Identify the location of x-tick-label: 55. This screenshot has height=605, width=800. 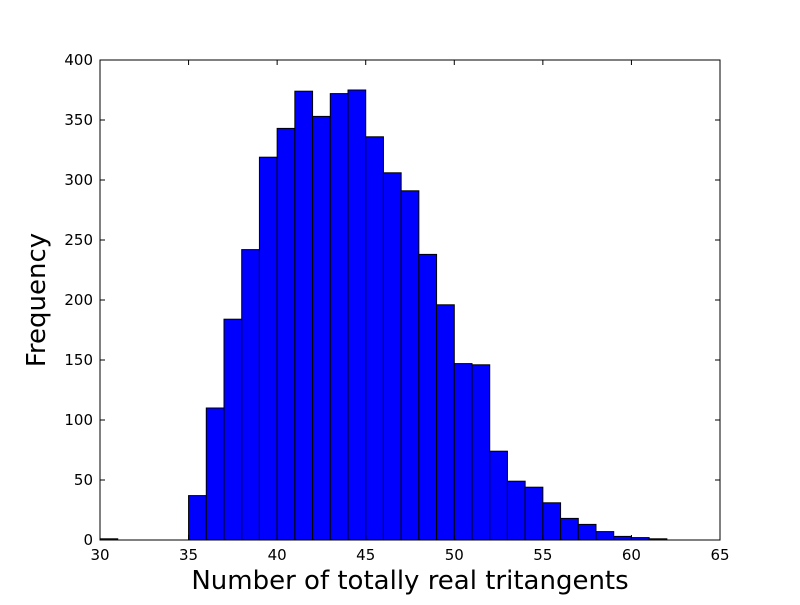
(542, 555).